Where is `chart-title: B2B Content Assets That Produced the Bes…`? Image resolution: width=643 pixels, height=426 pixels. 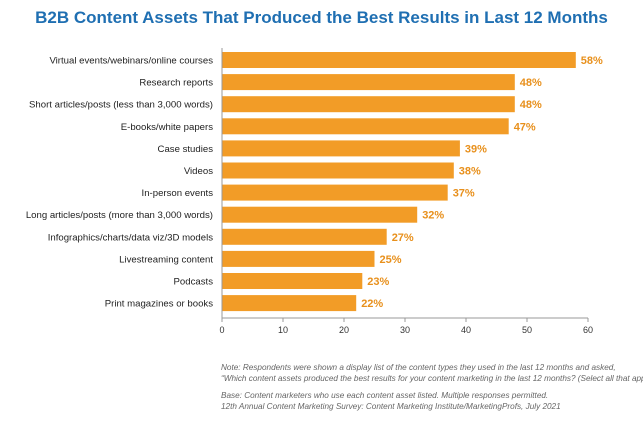 chart-title: B2B Content Assets That Produced the Bes… is located at coordinates (321, 17).